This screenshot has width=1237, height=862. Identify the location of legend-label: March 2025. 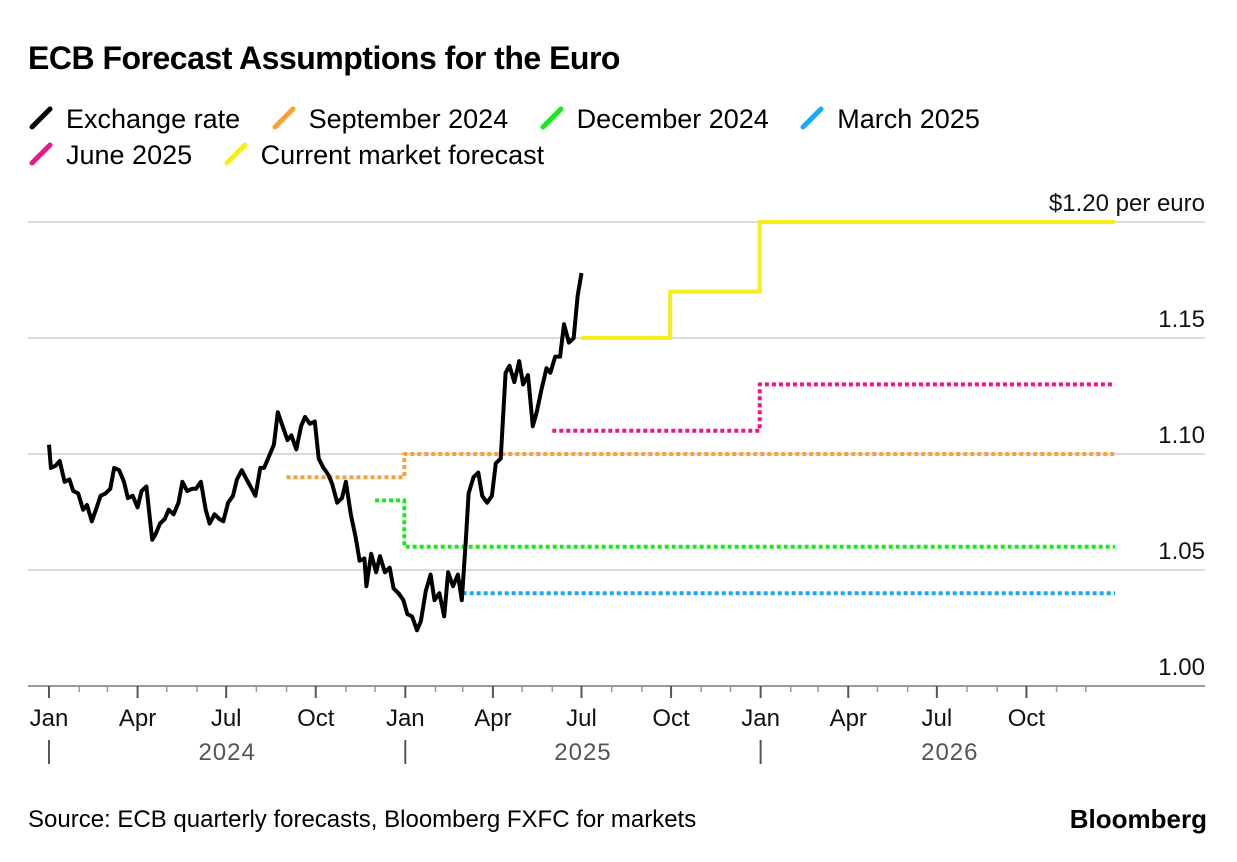
(908, 119).